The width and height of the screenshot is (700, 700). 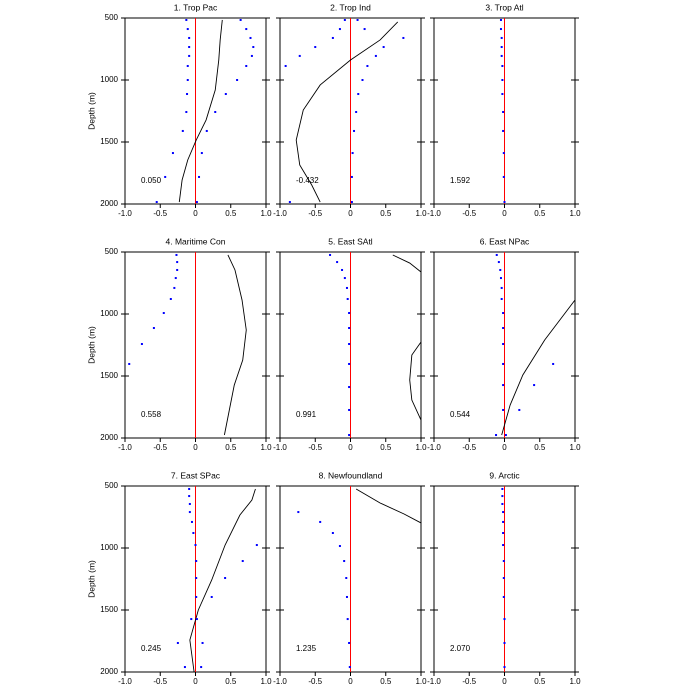 I want to click on panel-title: 7. East SPac, so click(x=196, y=475).